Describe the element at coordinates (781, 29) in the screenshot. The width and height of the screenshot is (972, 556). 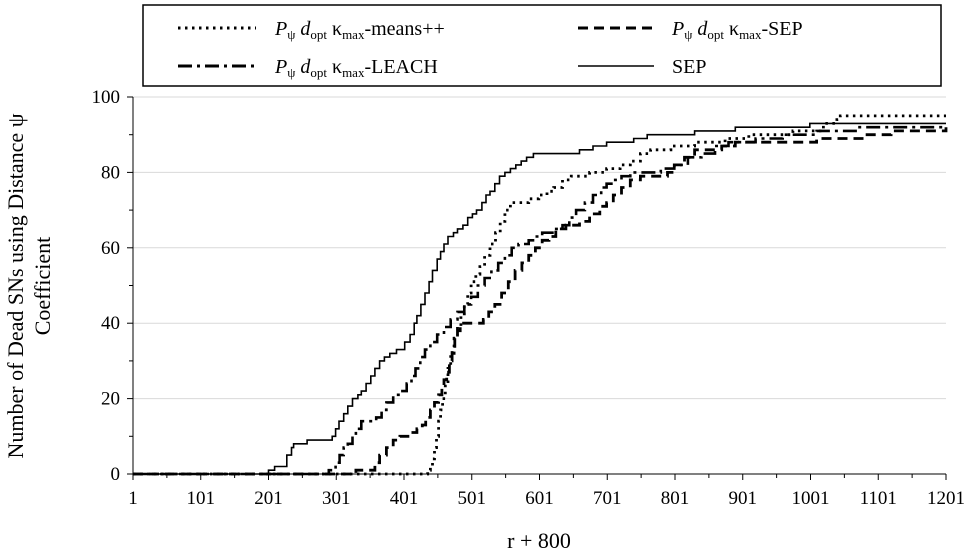
I see `legend-suffix: -SEP` at that location.